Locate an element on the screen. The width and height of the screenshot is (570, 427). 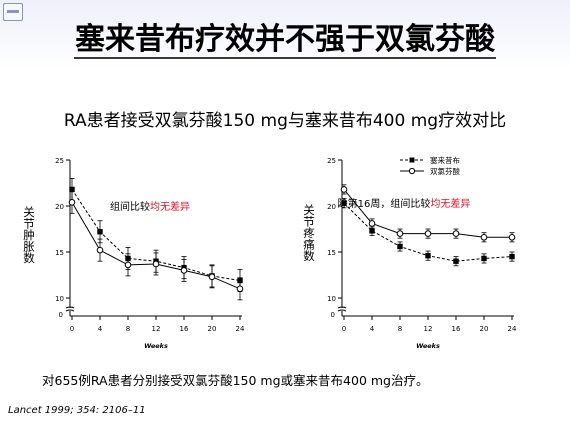
reference: Lancet 1999; 354: 2106–11 is located at coordinates (77, 410).